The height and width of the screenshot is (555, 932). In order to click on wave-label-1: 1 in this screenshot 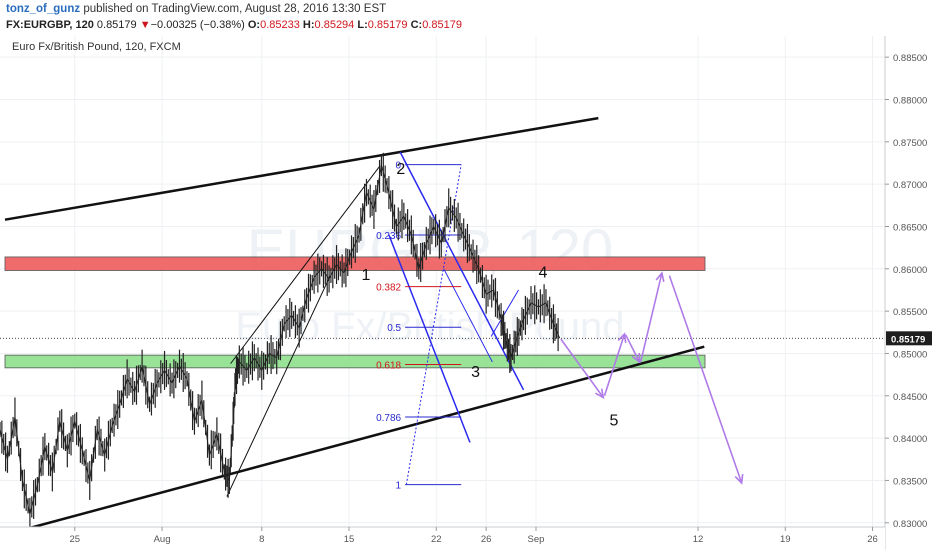, I will do `click(365, 275)`.